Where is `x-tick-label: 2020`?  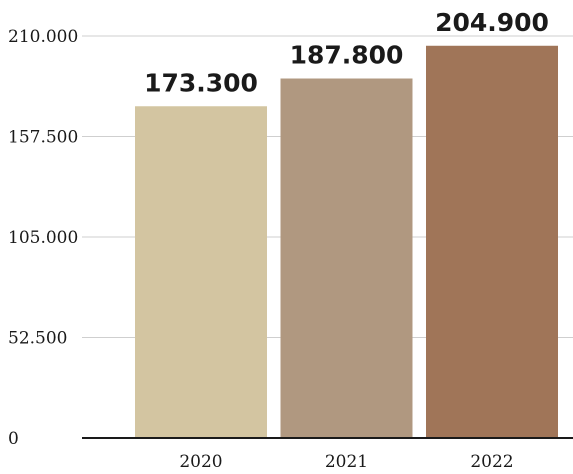
x-tick-label: 2020 is located at coordinates (200, 462).